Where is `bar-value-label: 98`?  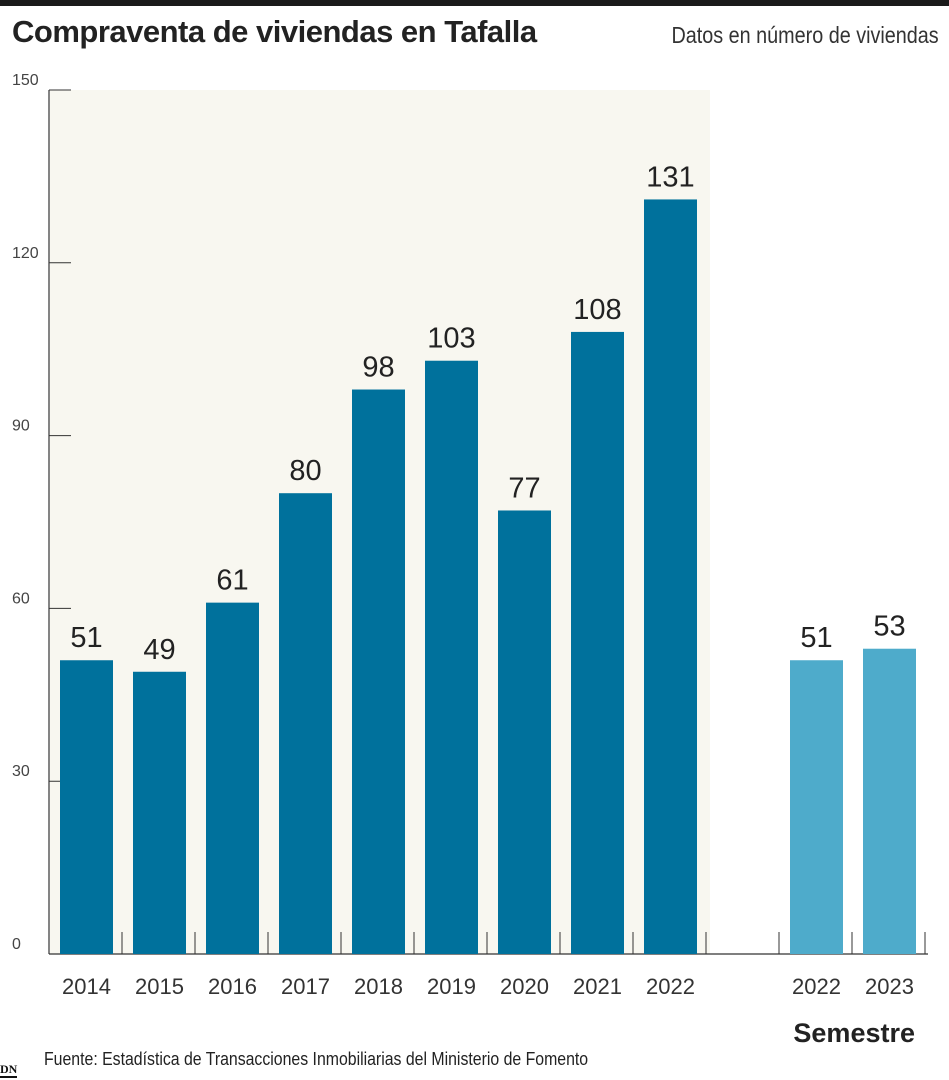
bar-value-label: 98 is located at coordinates (378, 368).